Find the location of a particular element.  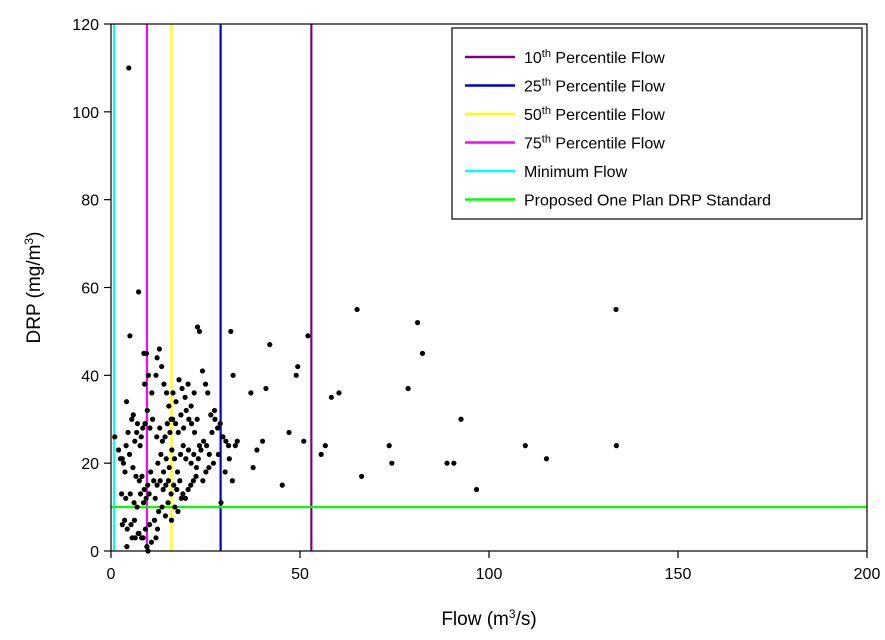

x-tick-label: 0 is located at coordinates (111, 574).